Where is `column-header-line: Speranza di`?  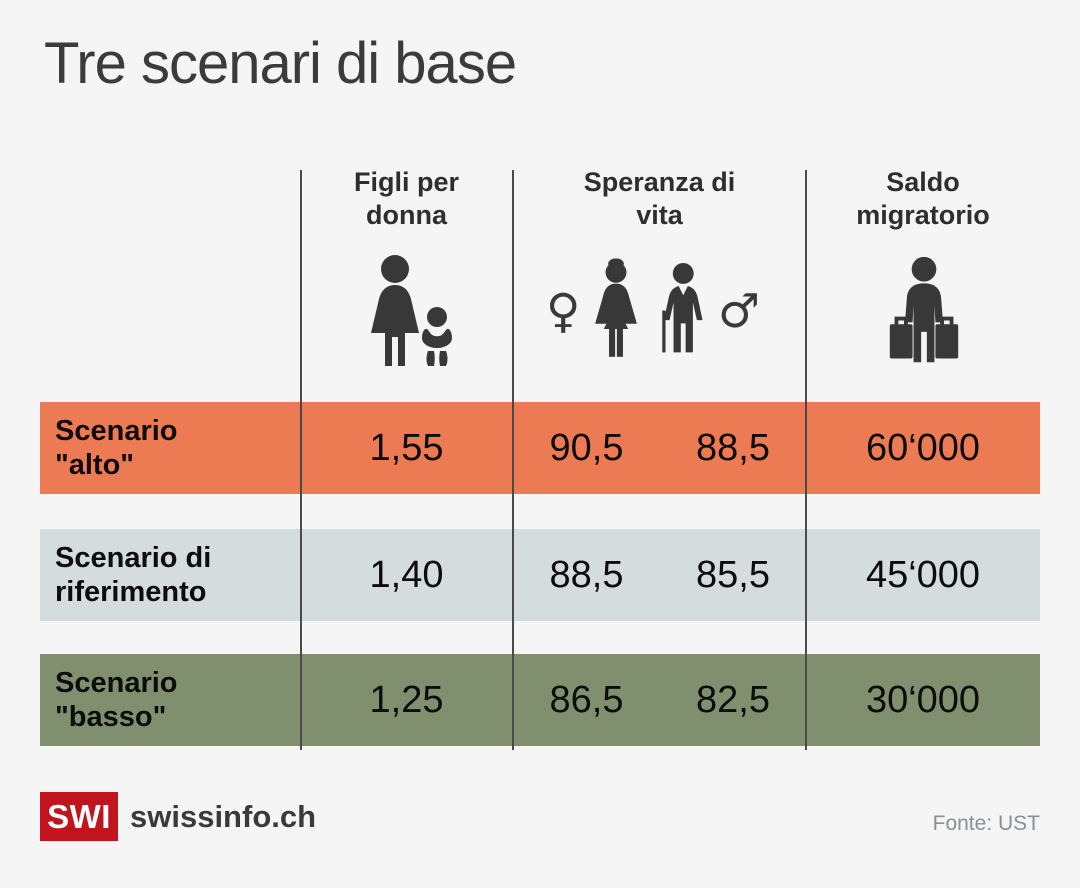 column-header-line: Speranza di is located at coordinates (659, 182).